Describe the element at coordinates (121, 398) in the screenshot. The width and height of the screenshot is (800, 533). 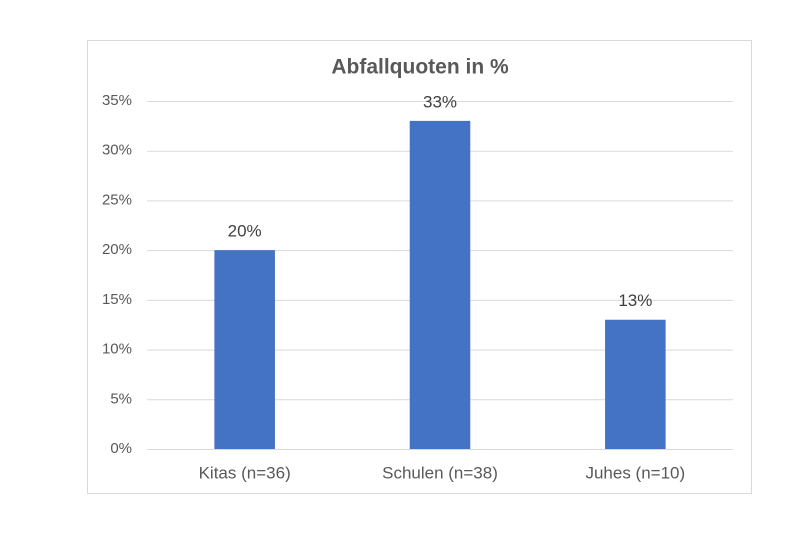
I see `y-tick-label: 5%` at that location.